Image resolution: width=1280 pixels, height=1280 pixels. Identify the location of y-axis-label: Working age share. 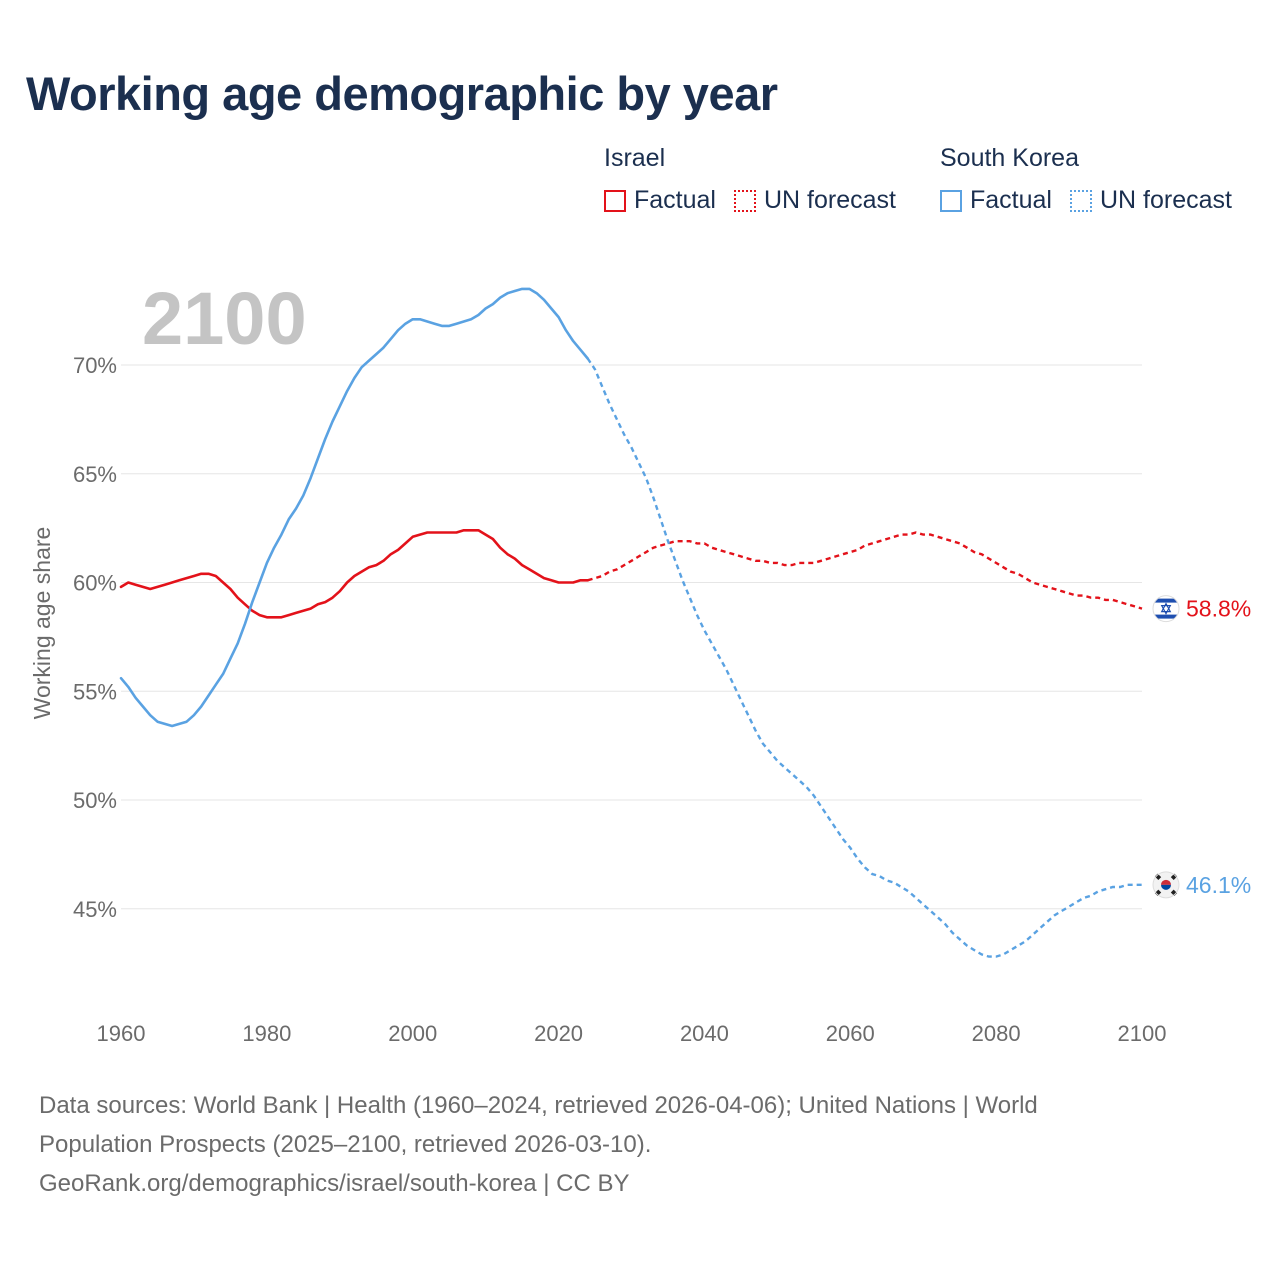
(42, 623).